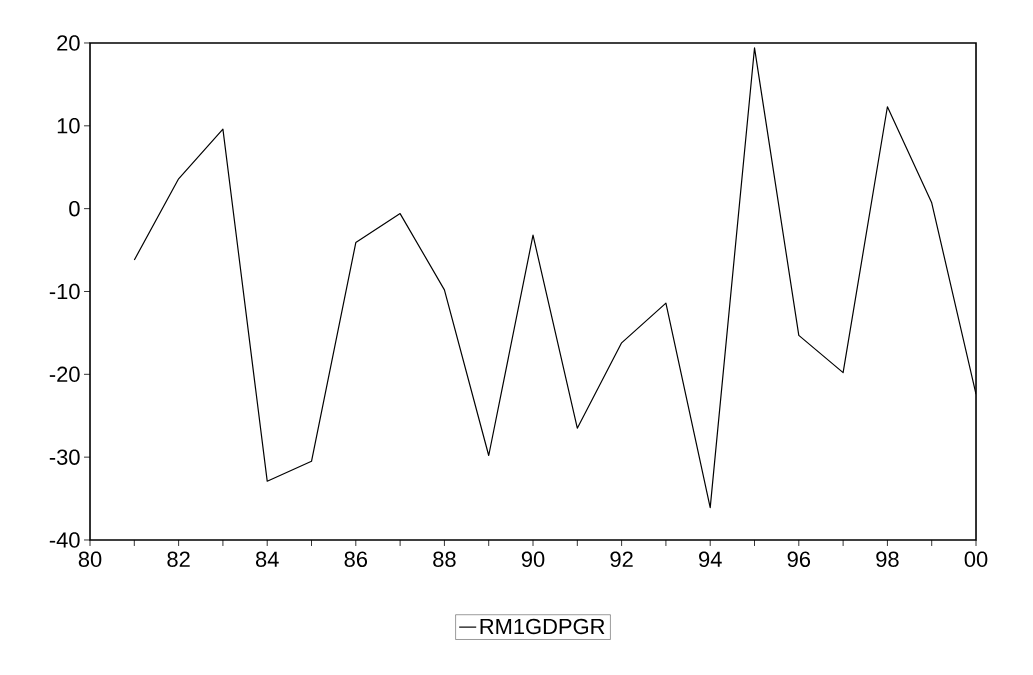  What do you see at coordinates (68, 126) in the screenshot?
I see `y-tick-label: 10` at bounding box center [68, 126].